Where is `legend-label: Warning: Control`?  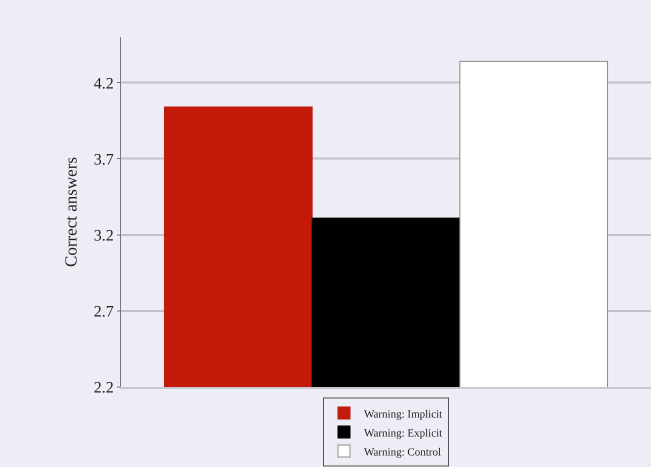 legend-label: Warning: Control is located at coordinates (403, 452).